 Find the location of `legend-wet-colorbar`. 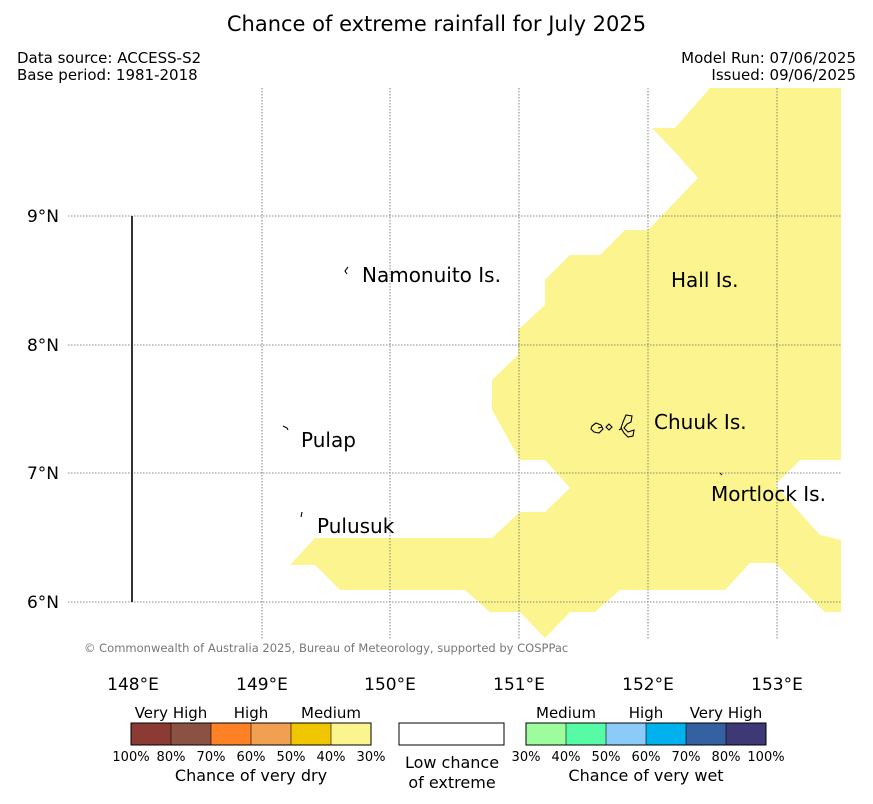

legend-wet-colorbar is located at coordinates (646, 734).